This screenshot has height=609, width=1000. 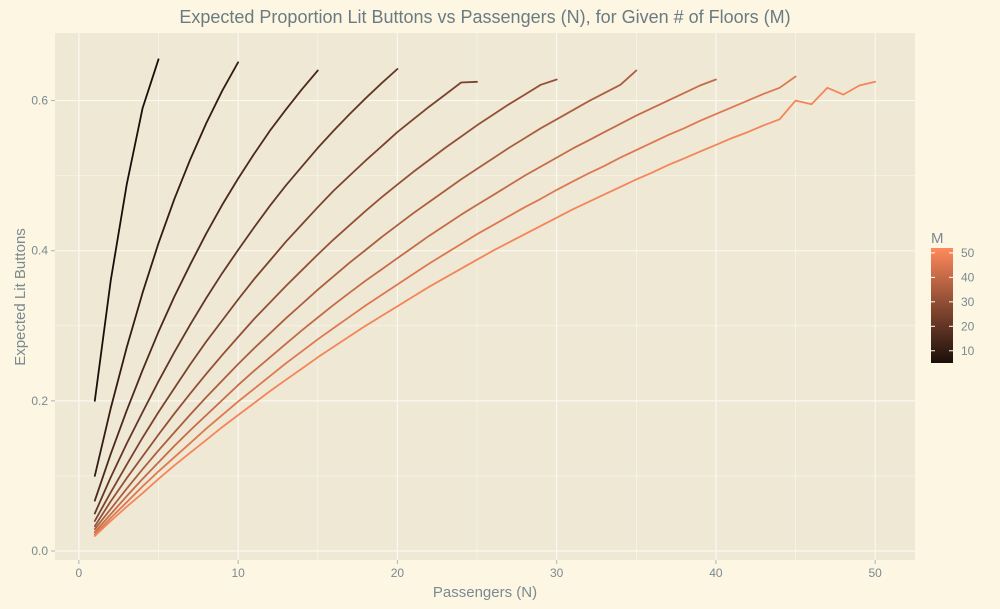 I want to click on legend-title: M, so click(x=937, y=238).